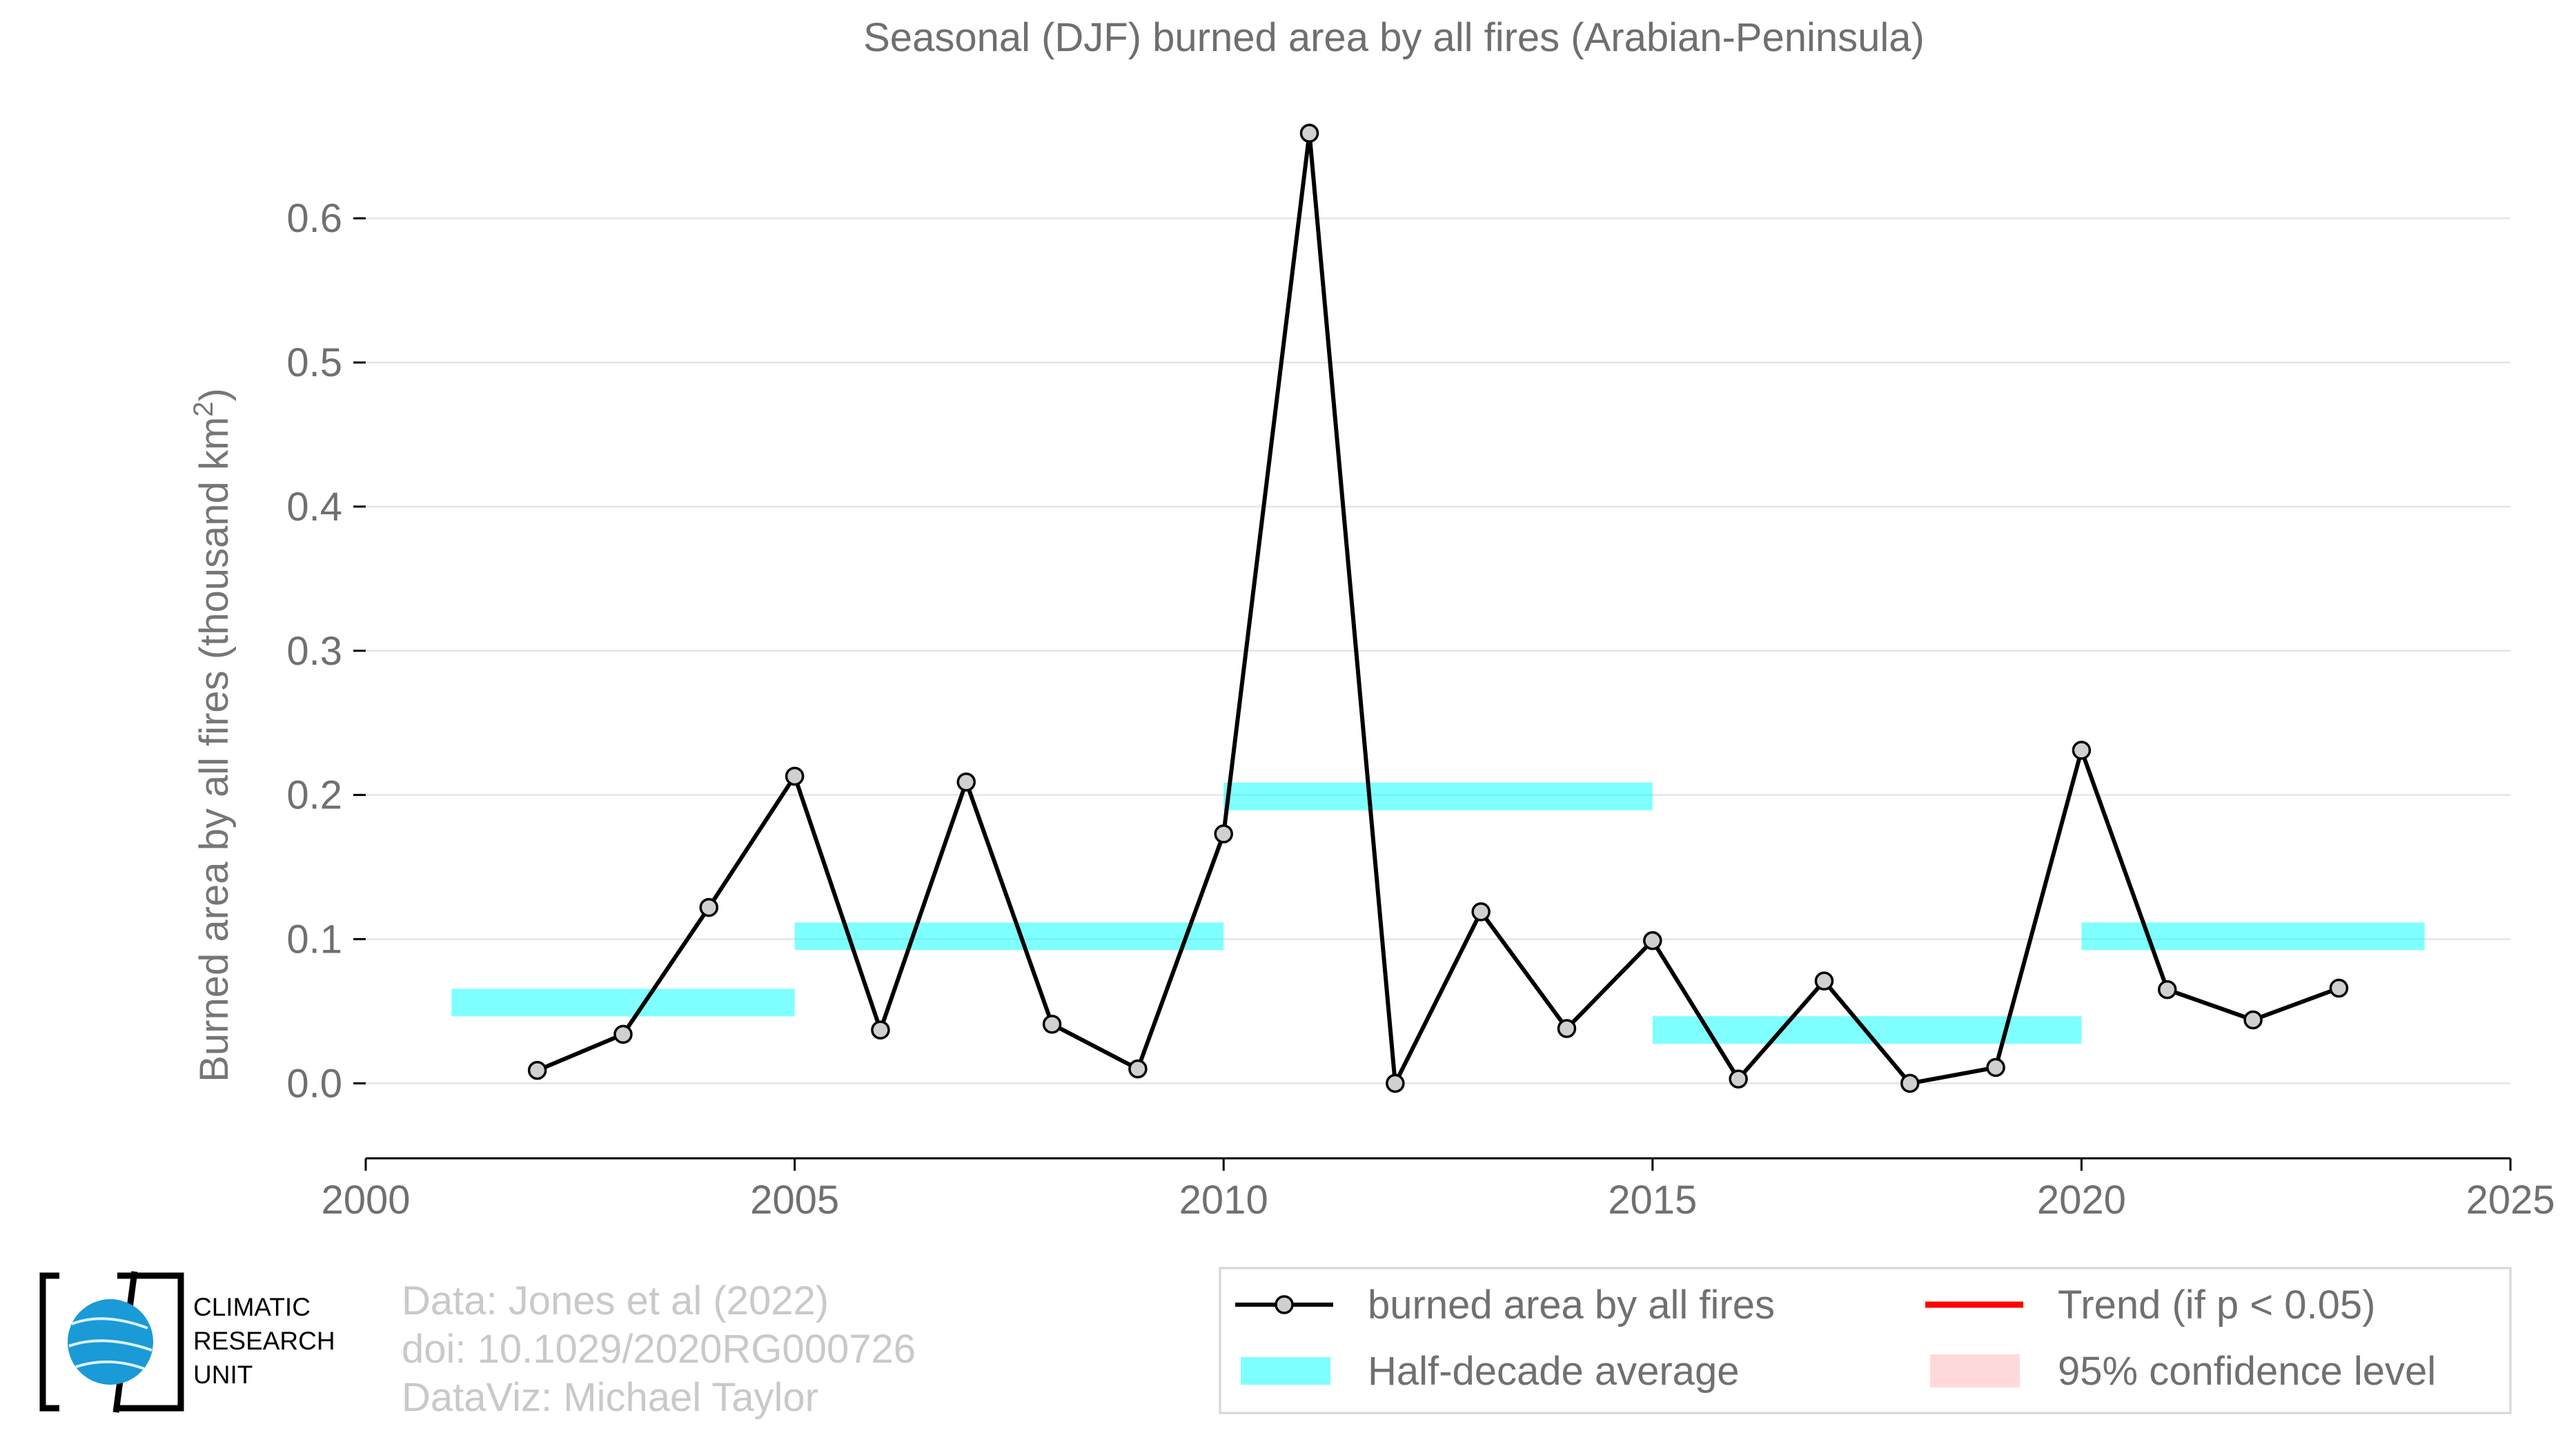  I want to click on y-tick-label: 0.4, so click(314, 507).